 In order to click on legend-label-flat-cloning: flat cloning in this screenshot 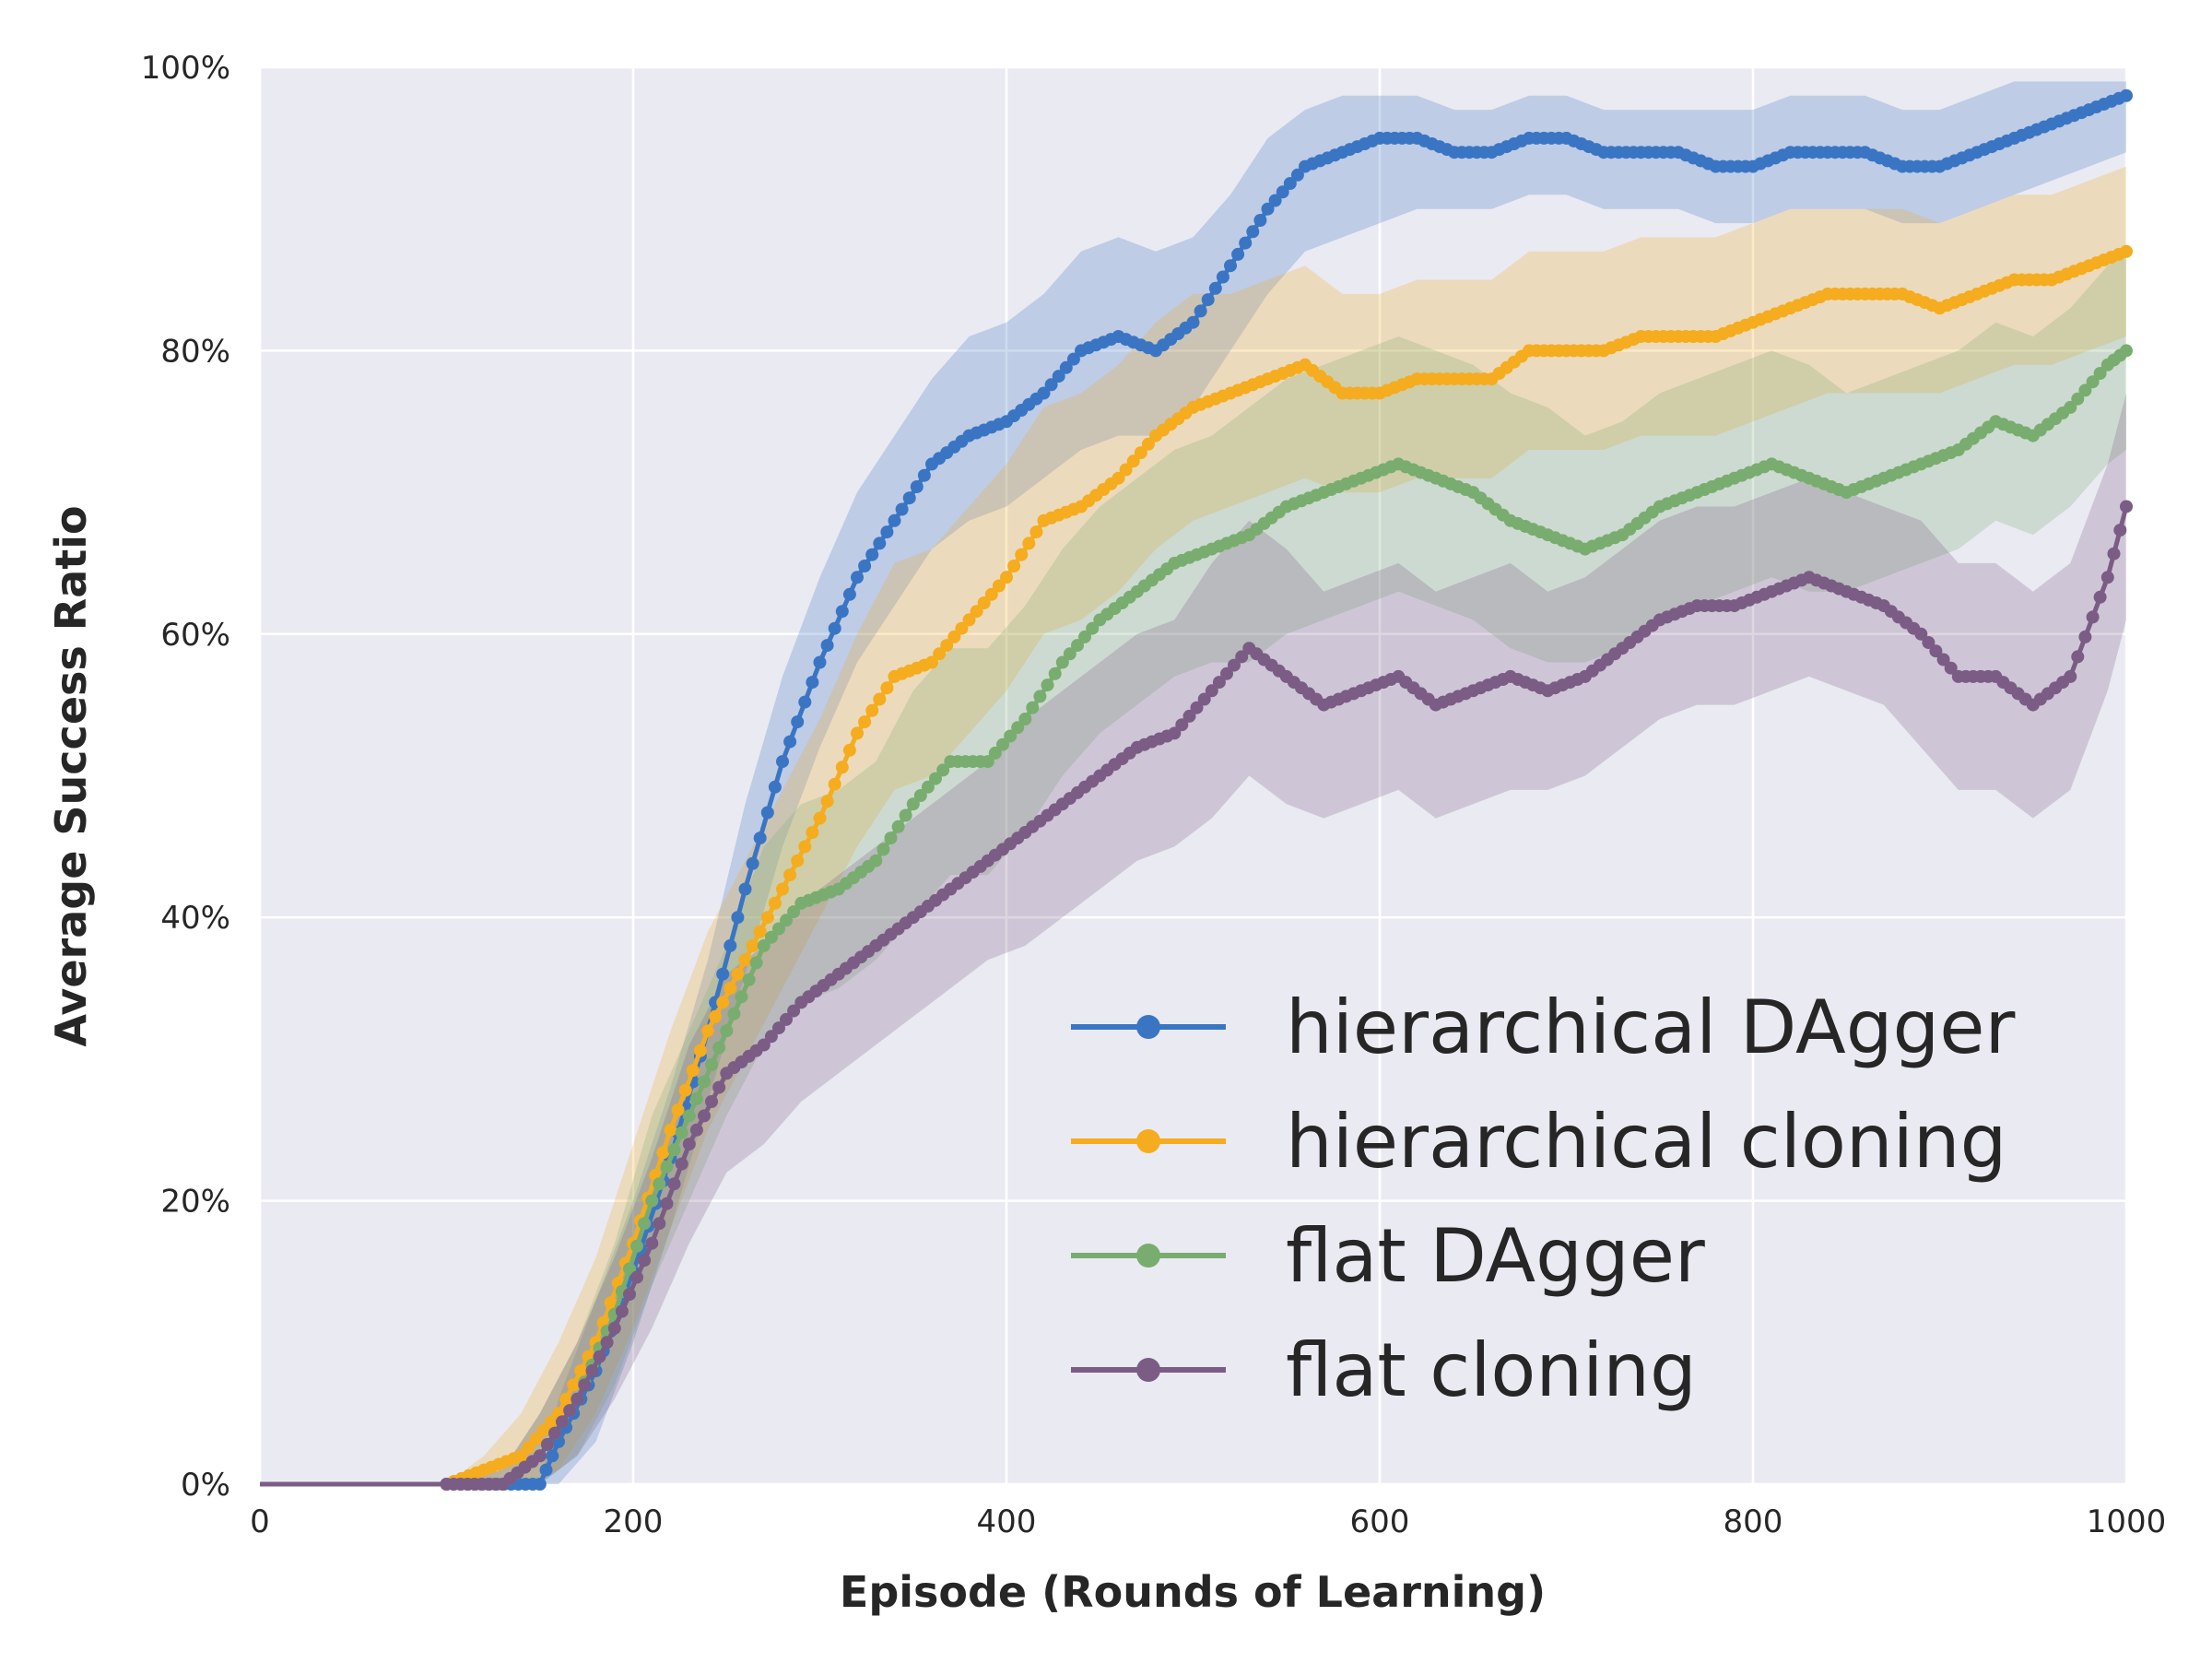, I will do `click(1491, 1370)`.